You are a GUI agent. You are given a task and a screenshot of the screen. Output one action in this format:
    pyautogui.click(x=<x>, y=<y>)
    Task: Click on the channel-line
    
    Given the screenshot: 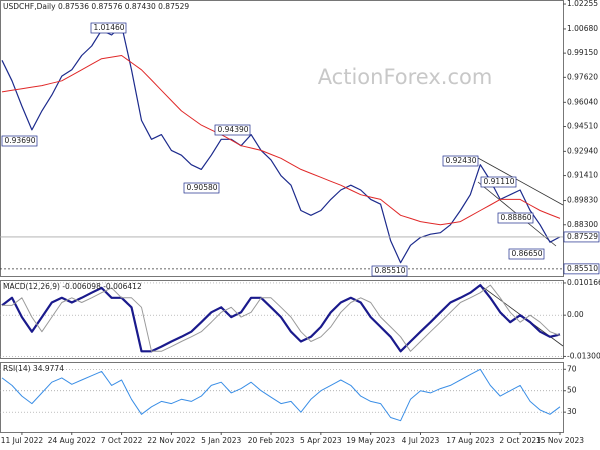 What is the action you would take?
    pyautogui.click(x=520, y=181)
    